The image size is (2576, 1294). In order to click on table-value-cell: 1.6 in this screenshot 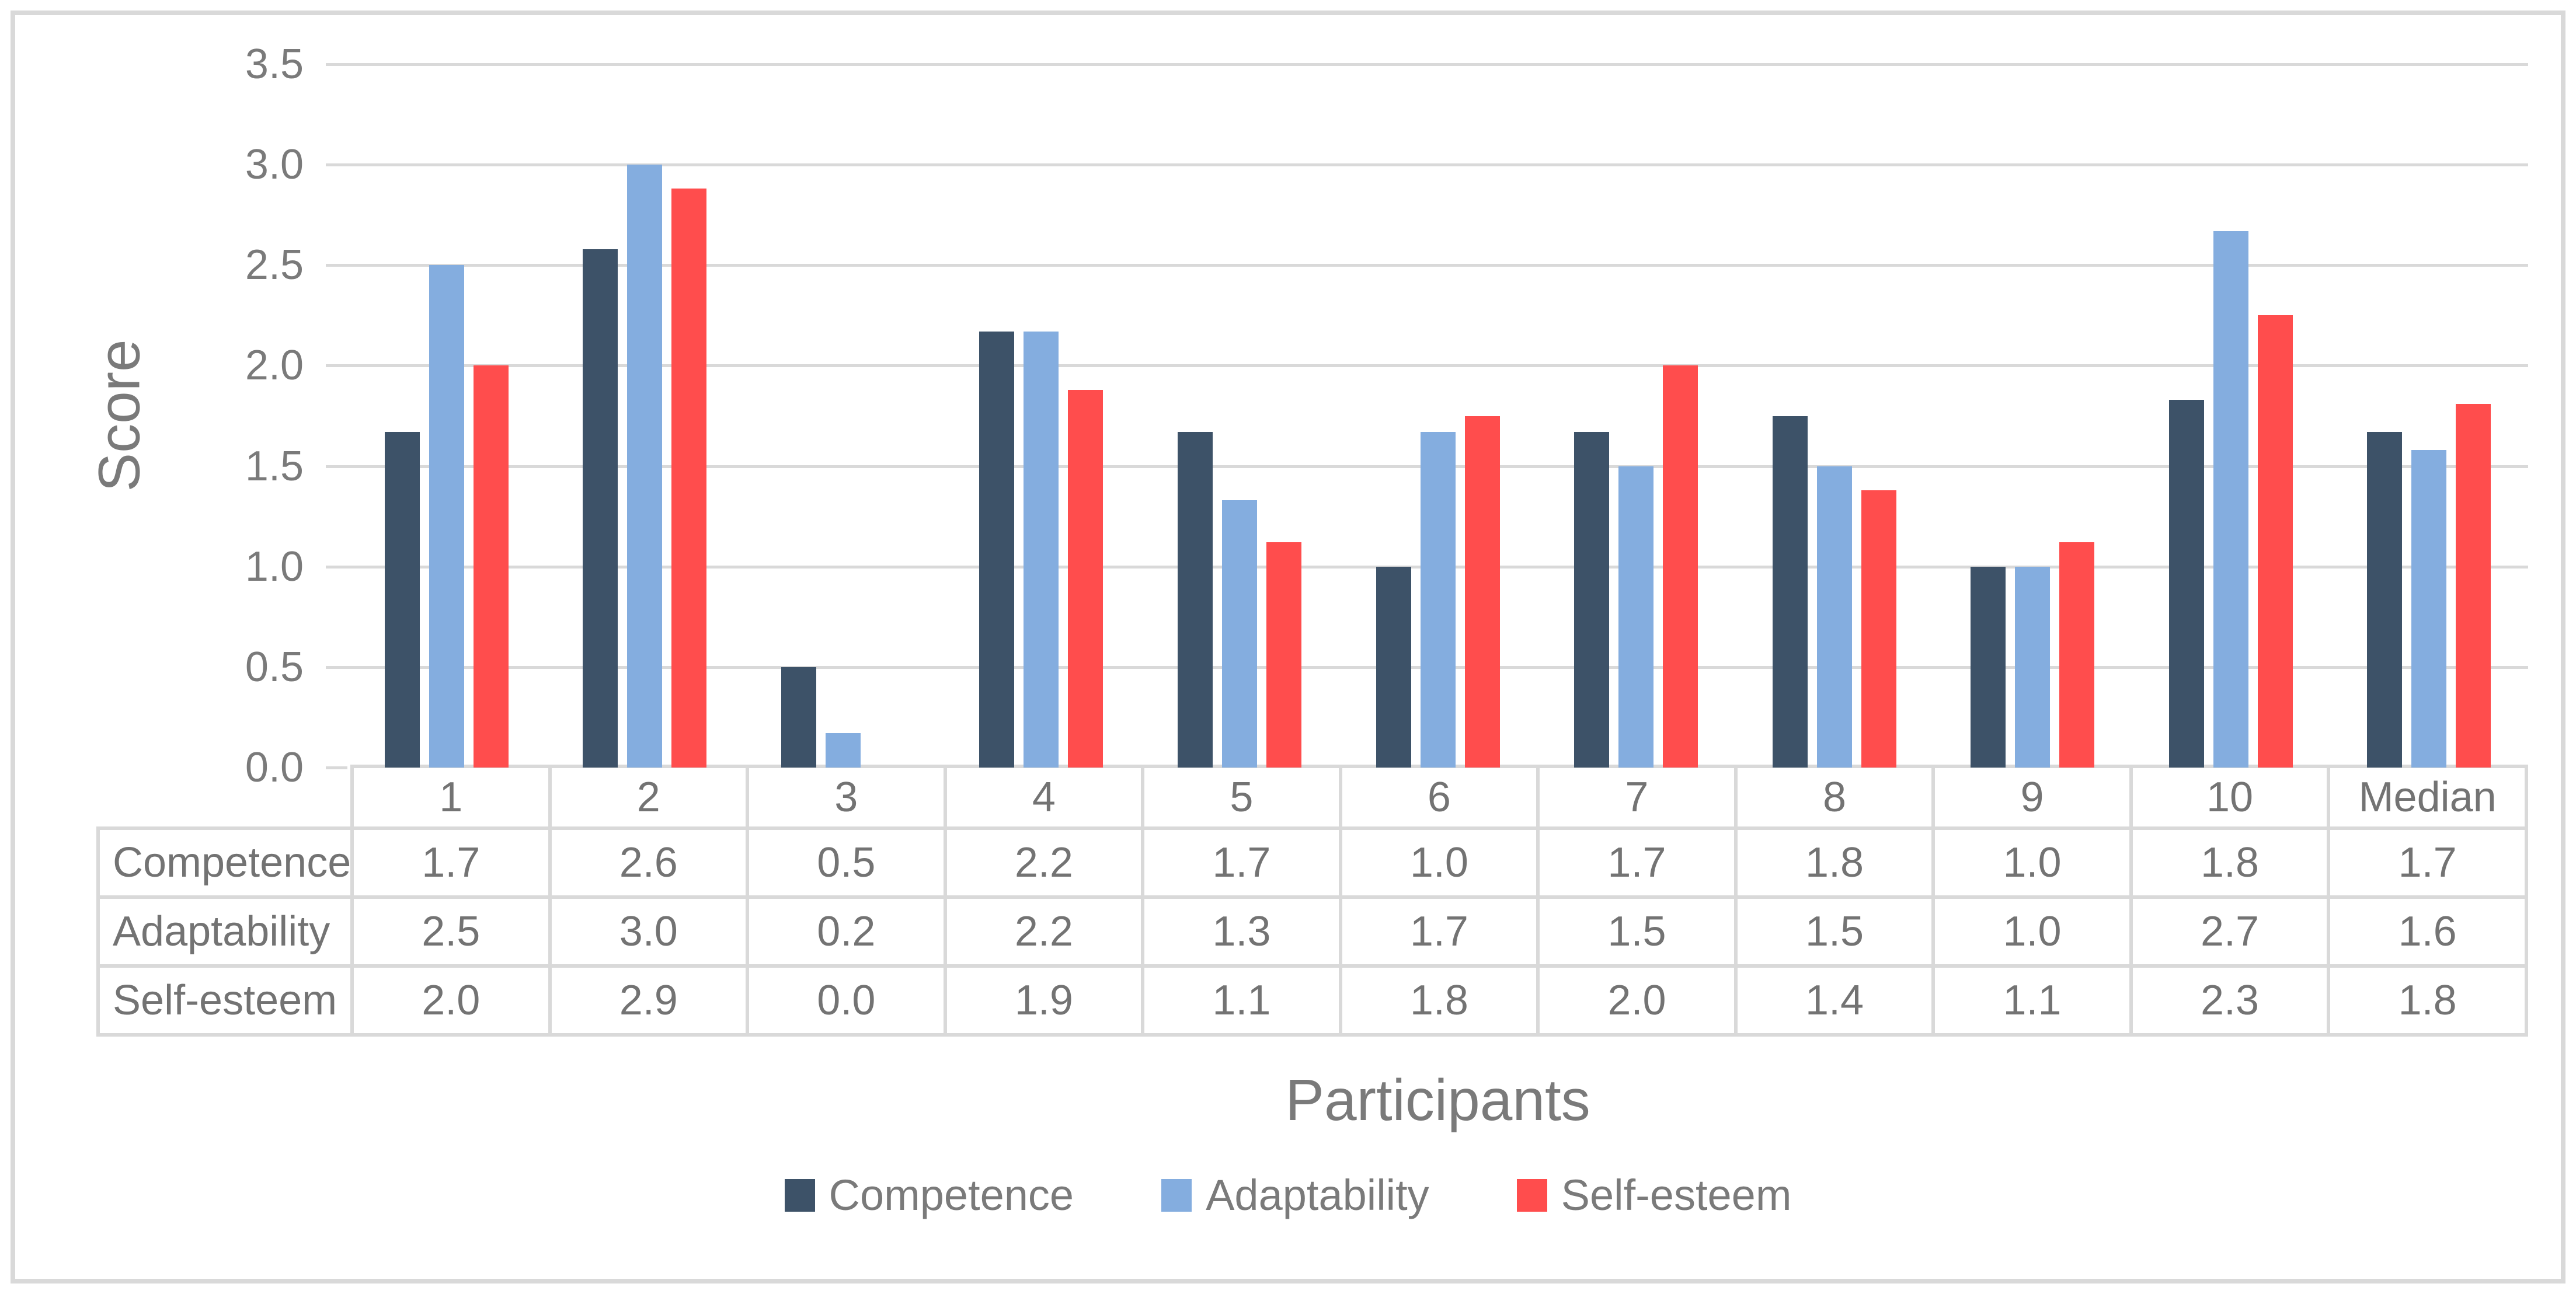, I will do `click(2427, 931)`.